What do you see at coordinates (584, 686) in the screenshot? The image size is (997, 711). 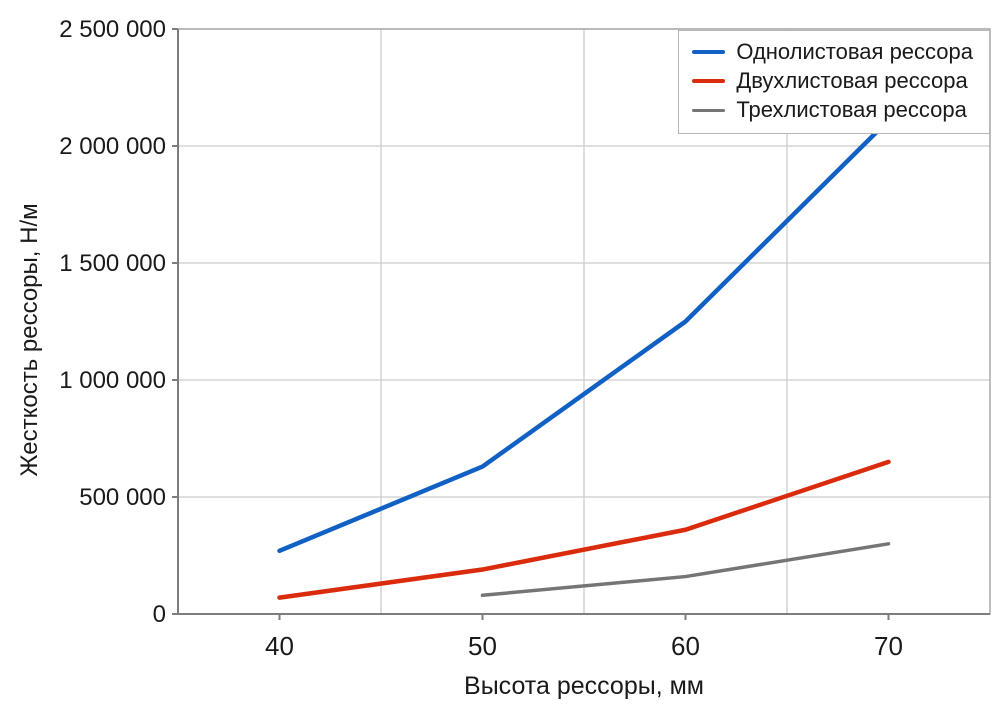 I see `x-axis-title: Высота рессоры, мм` at bounding box center [584, 686].